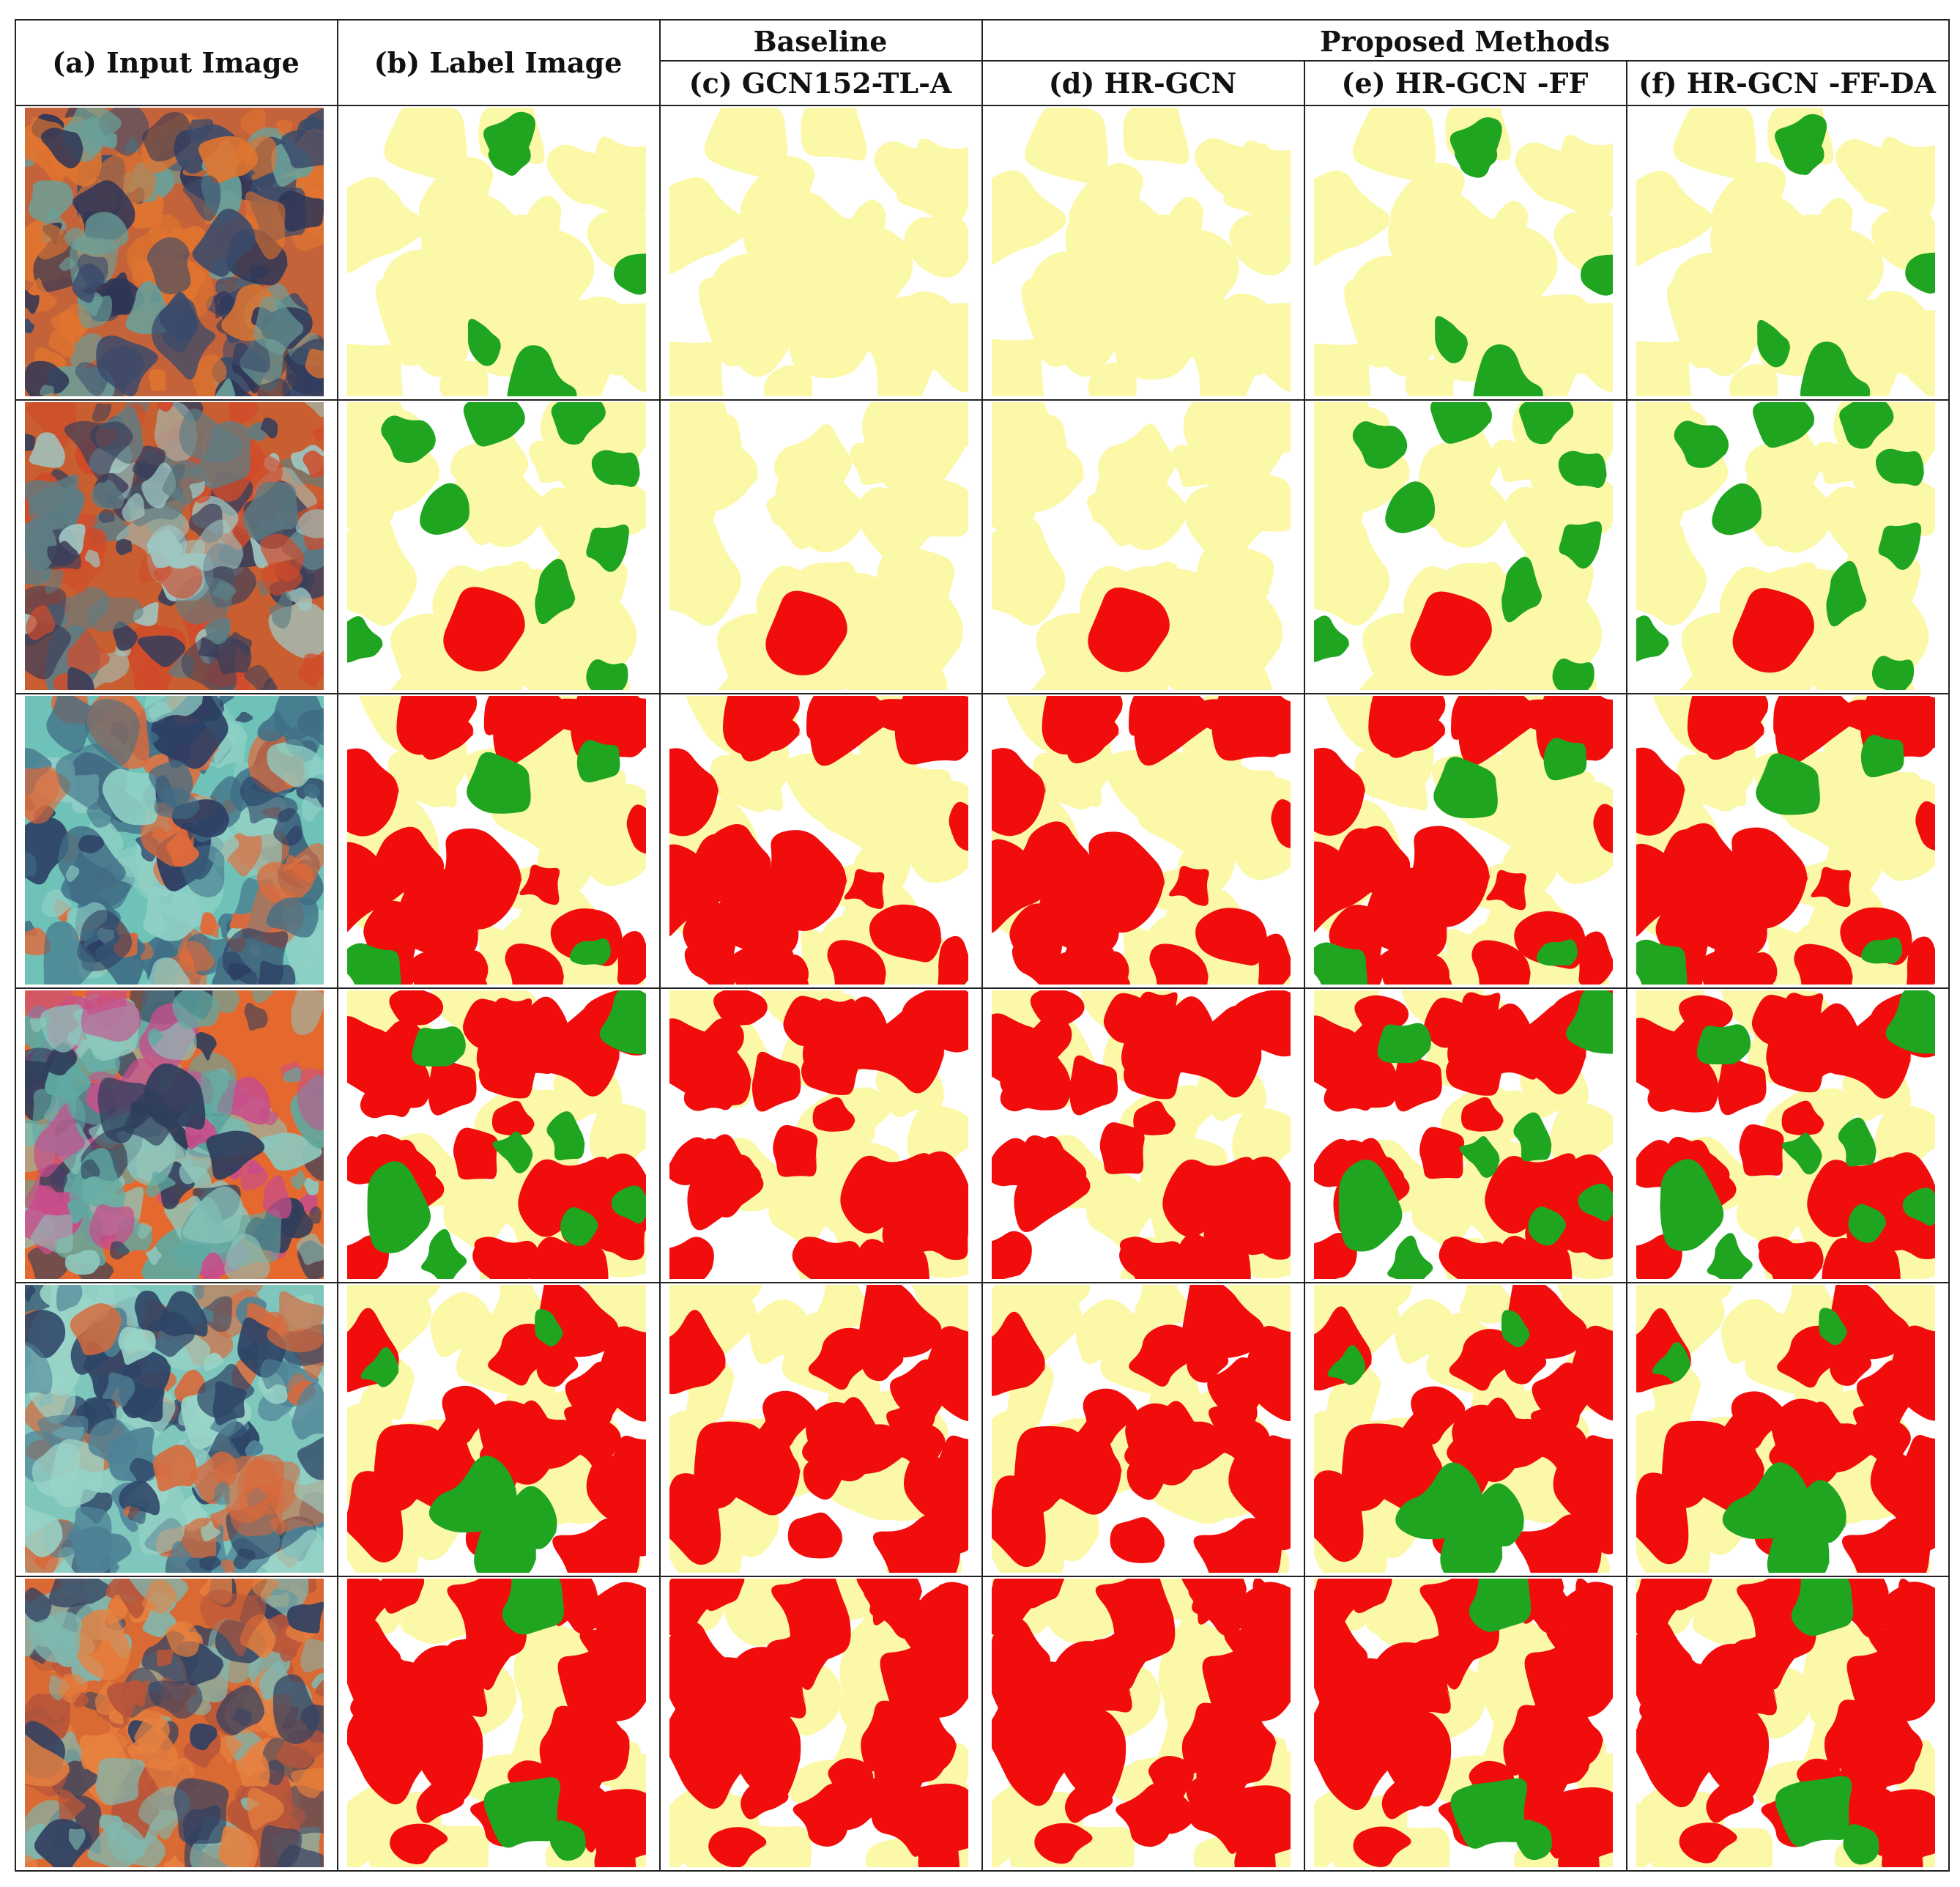 The height and width of the screenshot is (1887, 1960). I want to click on table-side-border, so click(1949, 945).